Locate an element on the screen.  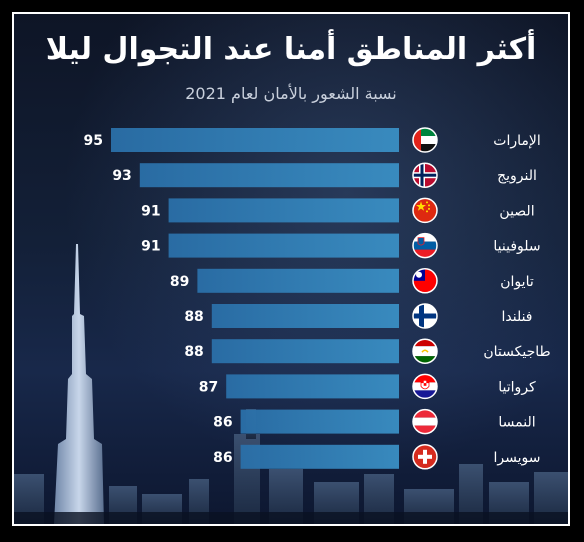
chart-title: أكثر المناطق أمنا عند التجوال ليلا is located at coordinates (291, 49).